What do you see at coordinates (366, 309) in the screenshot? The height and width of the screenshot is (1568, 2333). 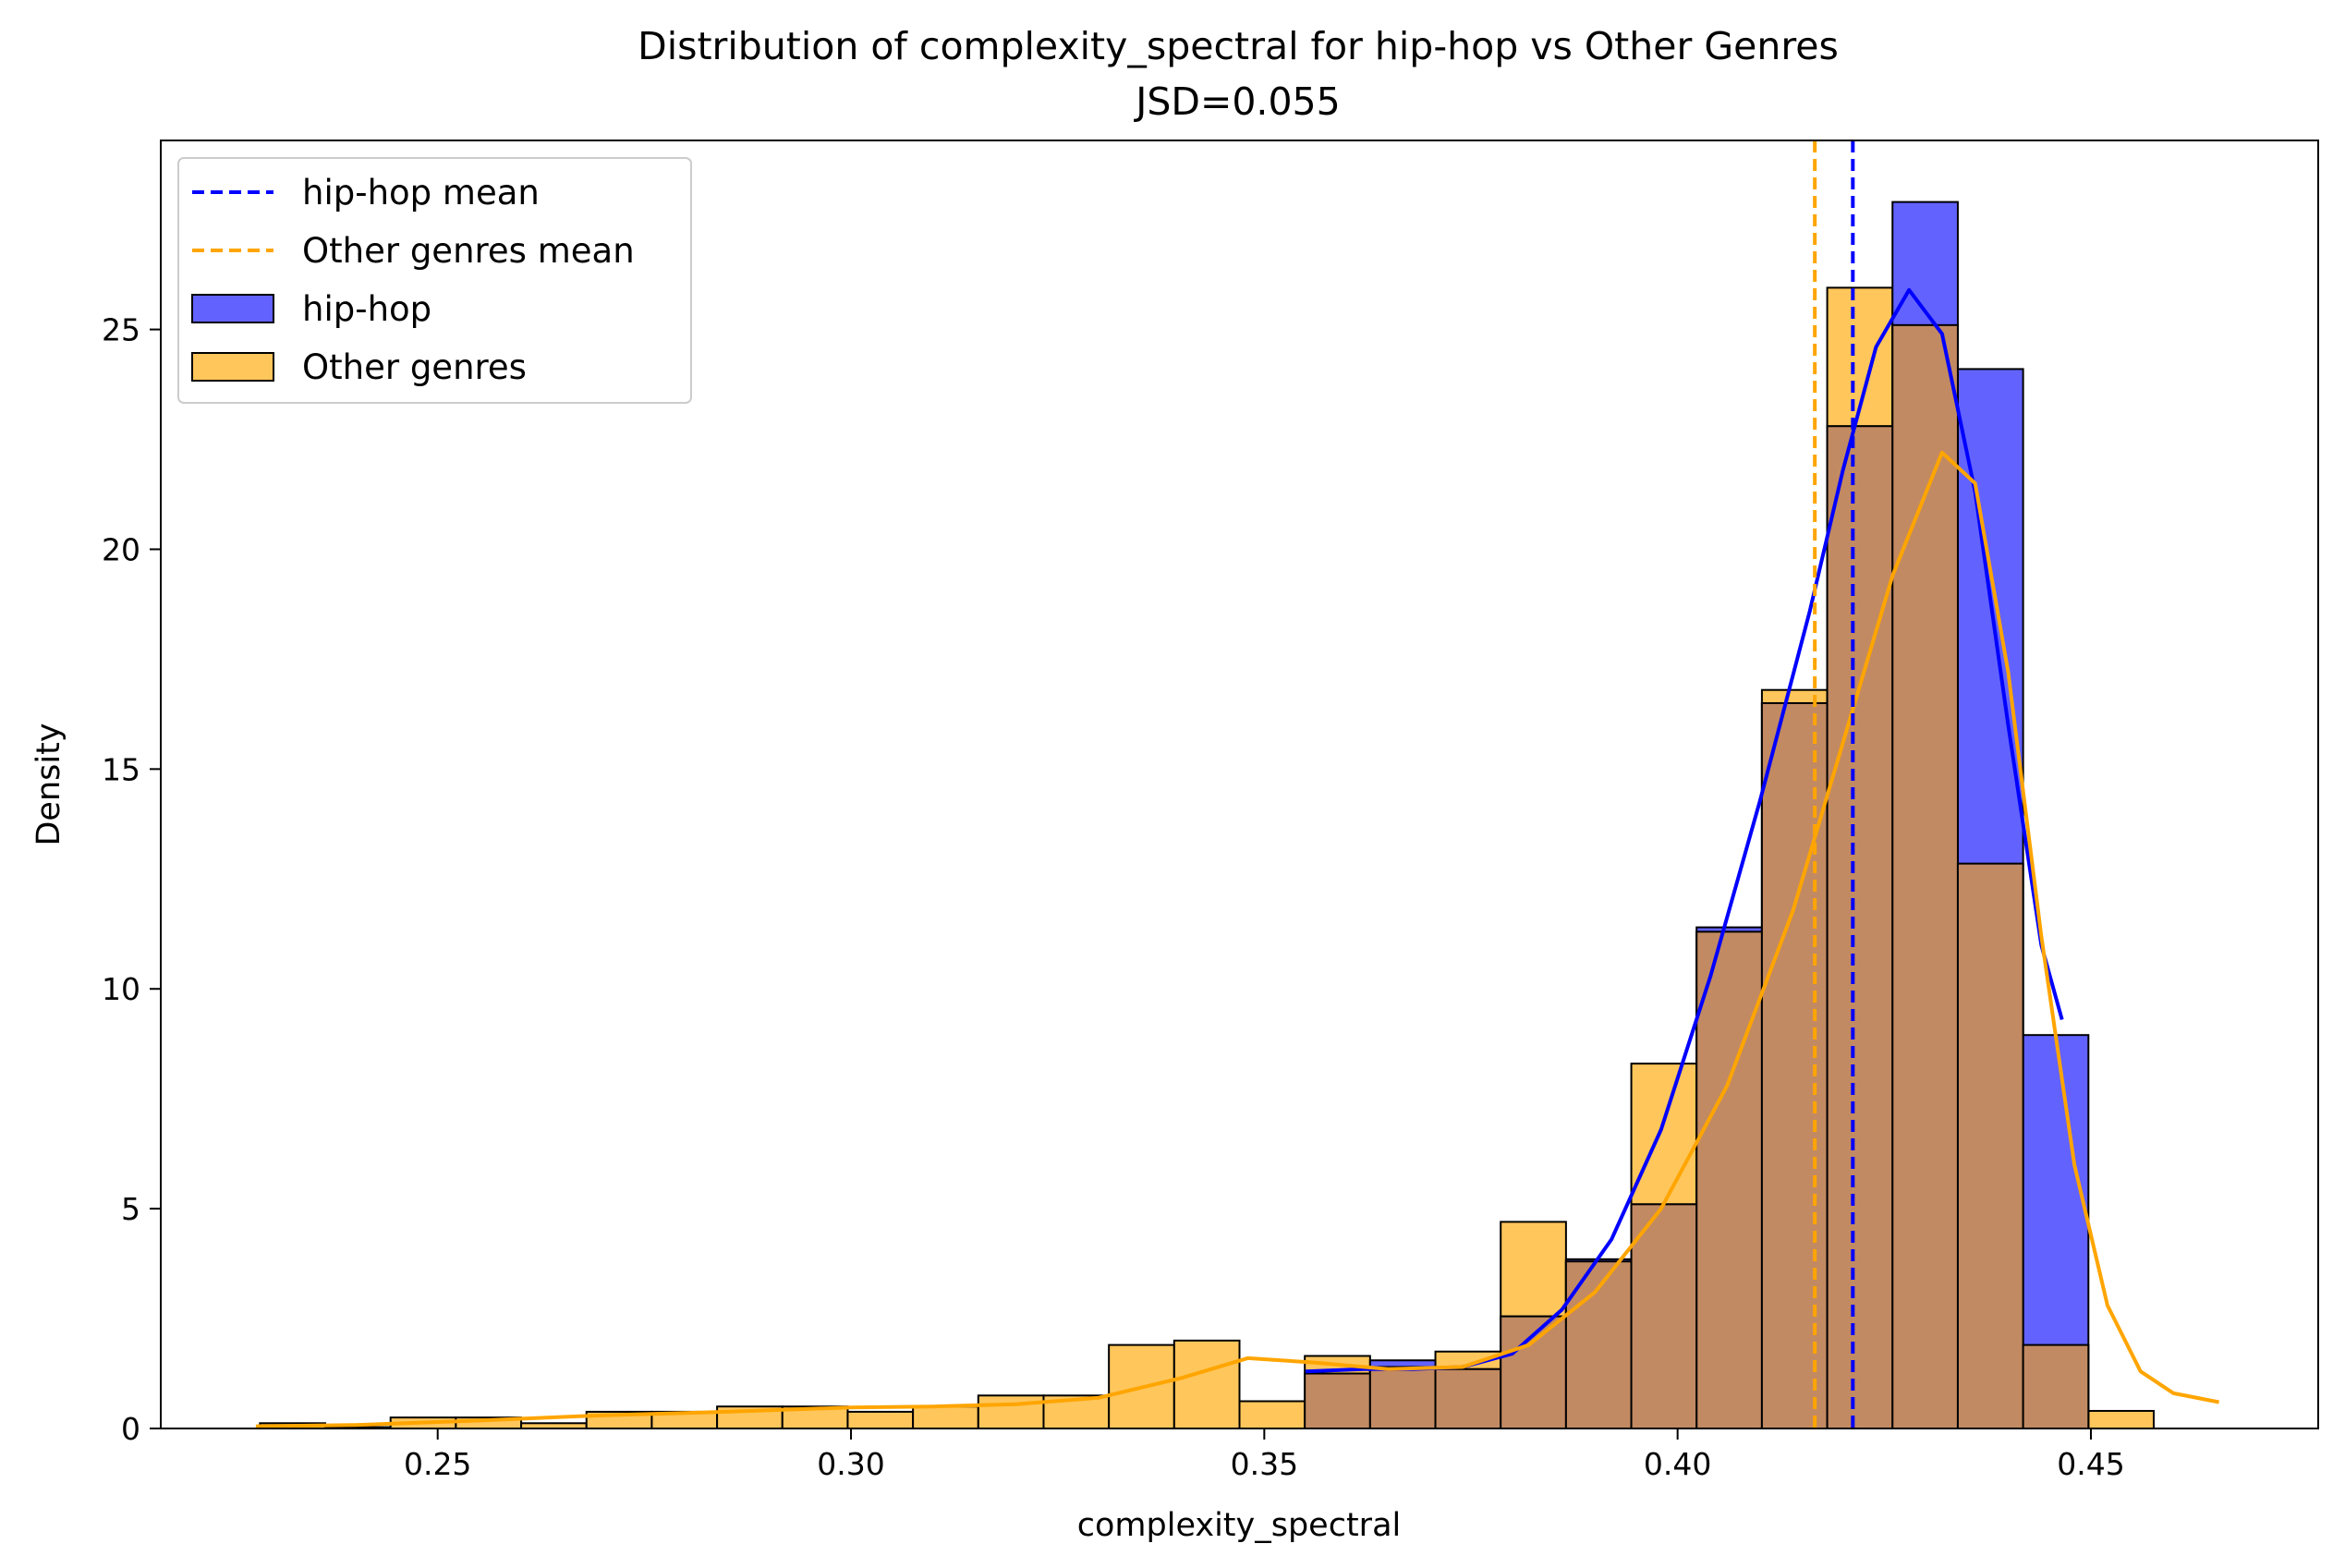 I see `legend-hip-hop-label: hip-hop` at bounding box center [366, 309].